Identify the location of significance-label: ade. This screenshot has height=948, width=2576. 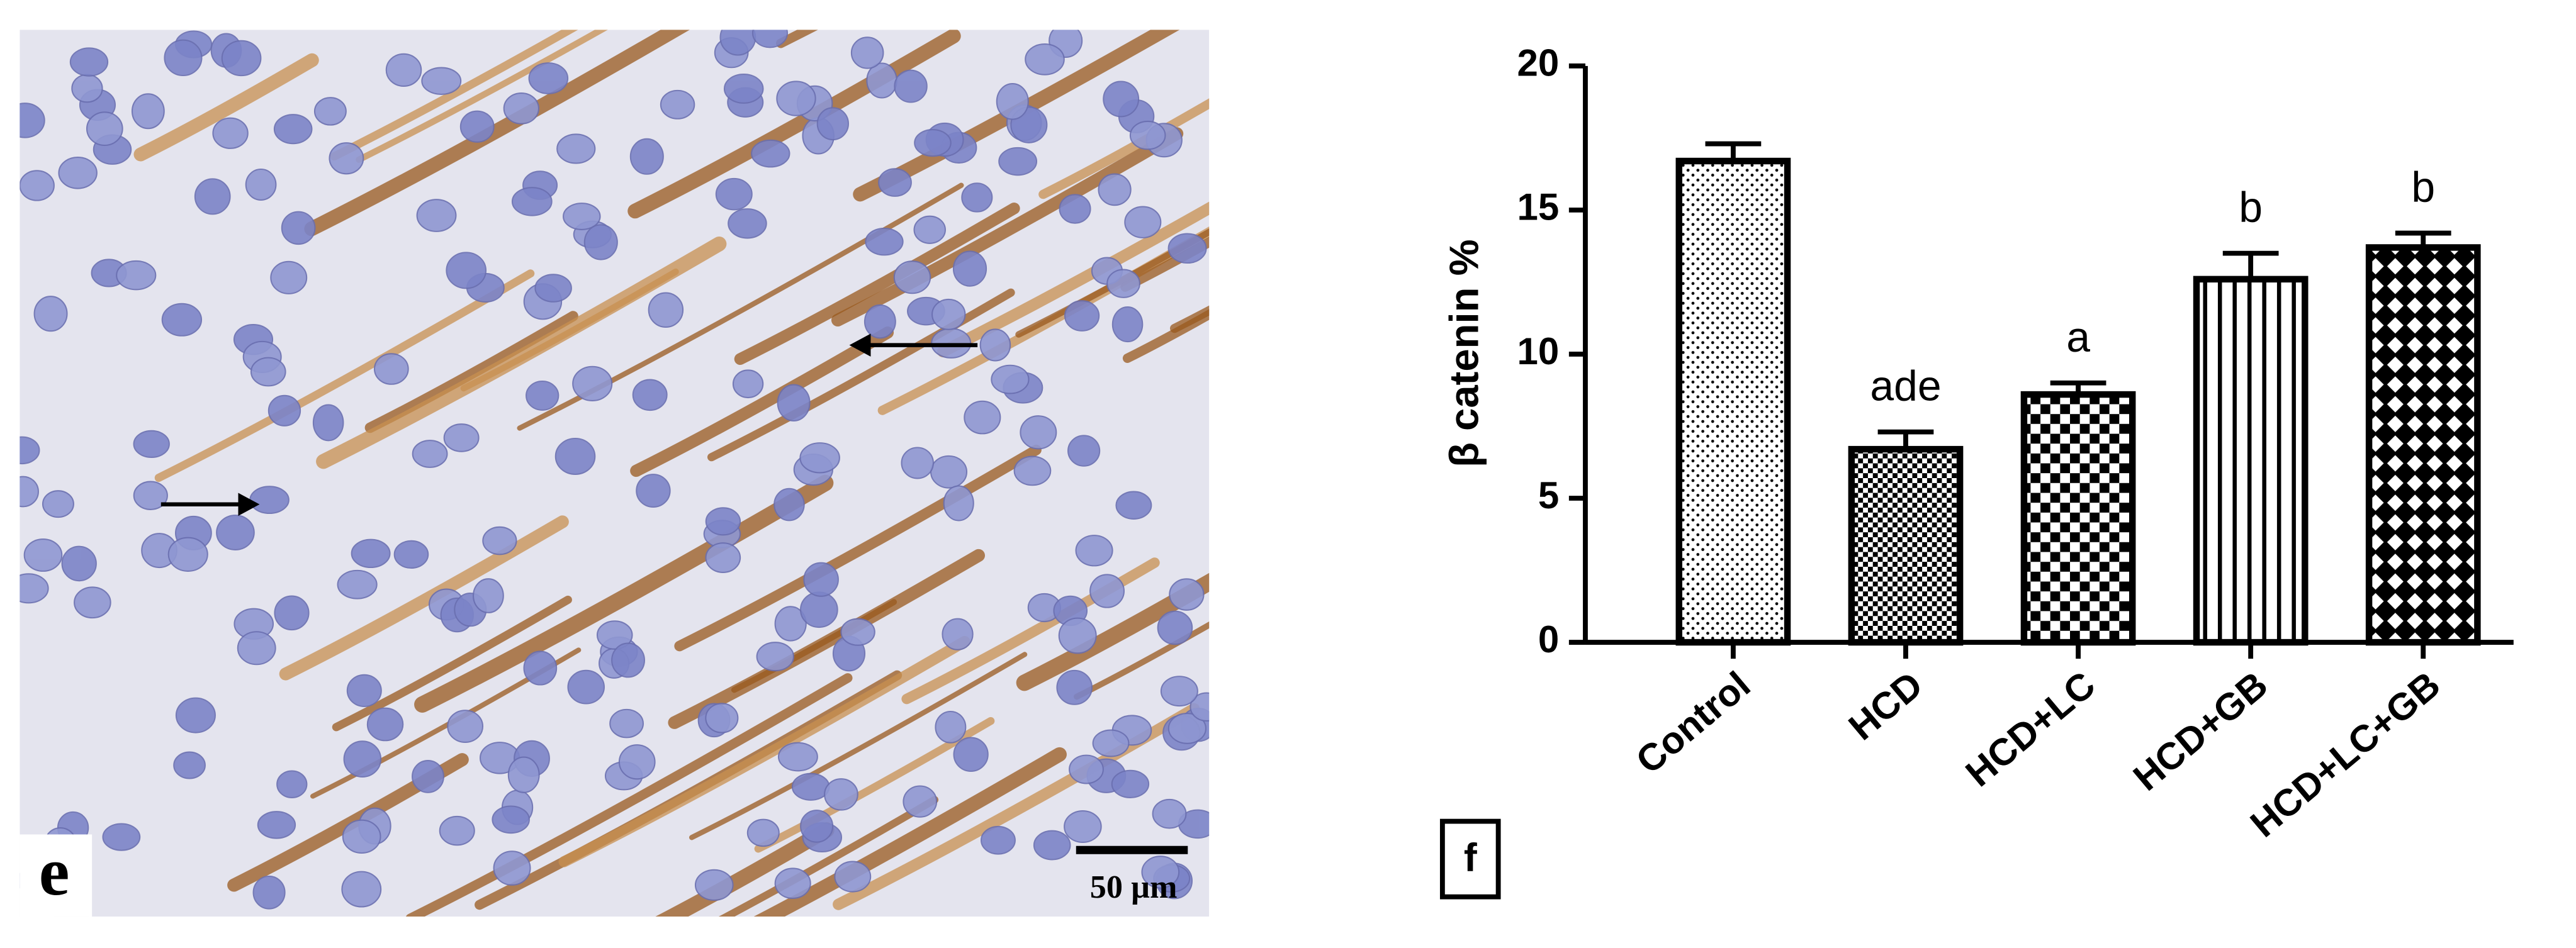
(1905, 386).